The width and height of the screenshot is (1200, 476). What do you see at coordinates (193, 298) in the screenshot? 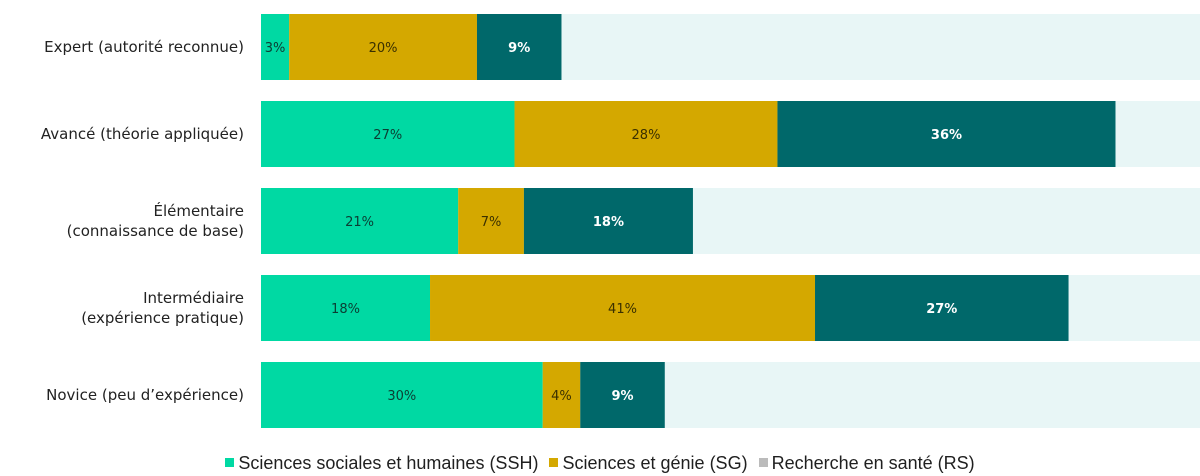
I see `category-label-line: Intermédiaire` at bounding box center [193, 298].